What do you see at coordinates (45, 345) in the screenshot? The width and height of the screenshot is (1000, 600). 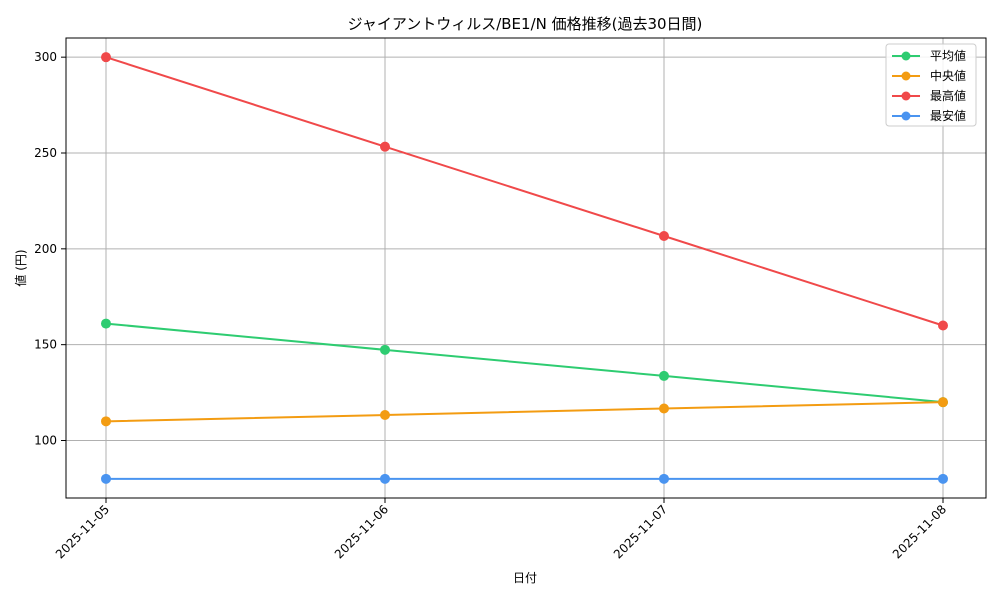 I see `y-tick-label: 150` at bounding box center [45, 345].